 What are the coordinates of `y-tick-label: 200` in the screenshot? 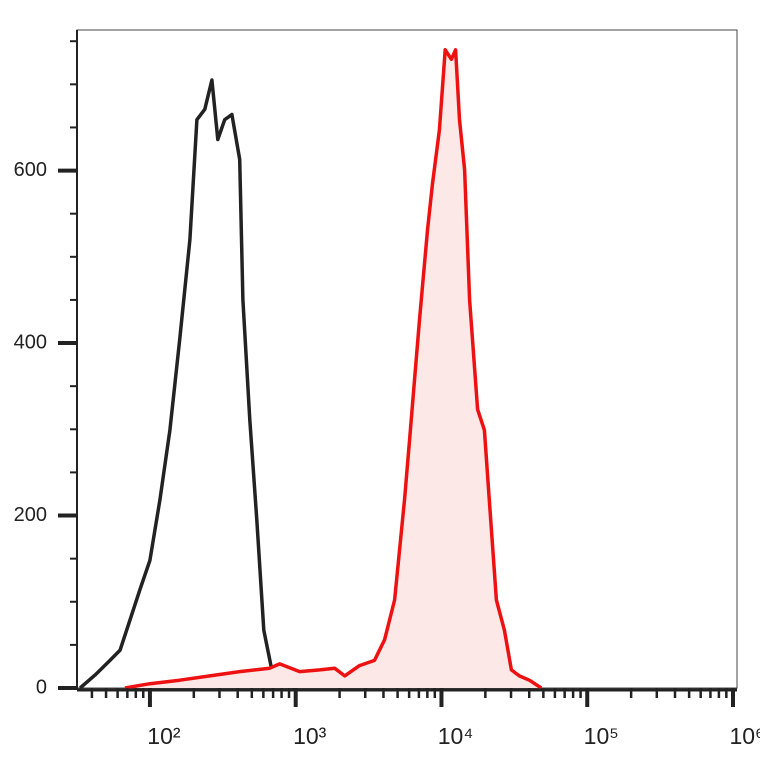 It's located at (30, 515).